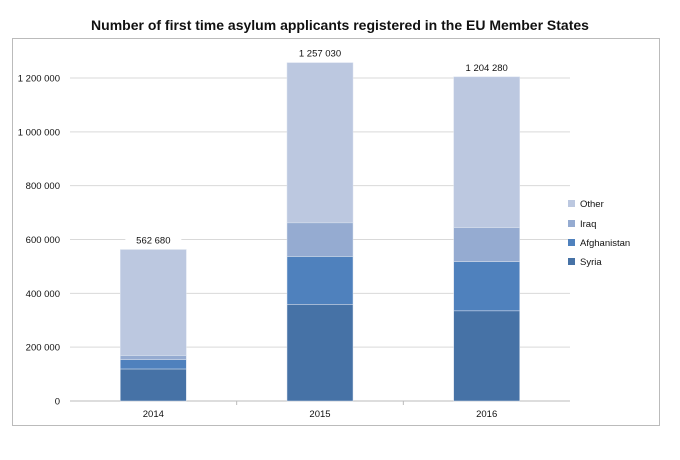  Describe the element at coordinates (320, 143) in the screenshot. I see `bar-other-2015` at that location.